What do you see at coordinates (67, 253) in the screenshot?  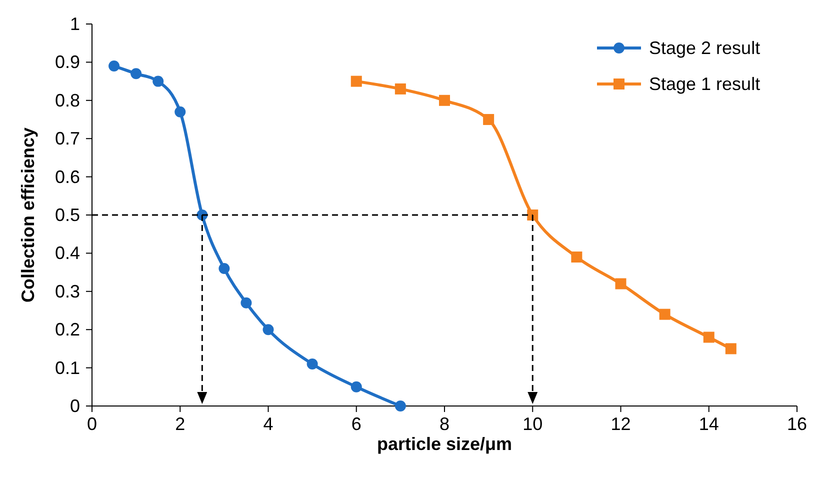 I see `y-tick-label: 0.4` at bounding box center [67, 253].